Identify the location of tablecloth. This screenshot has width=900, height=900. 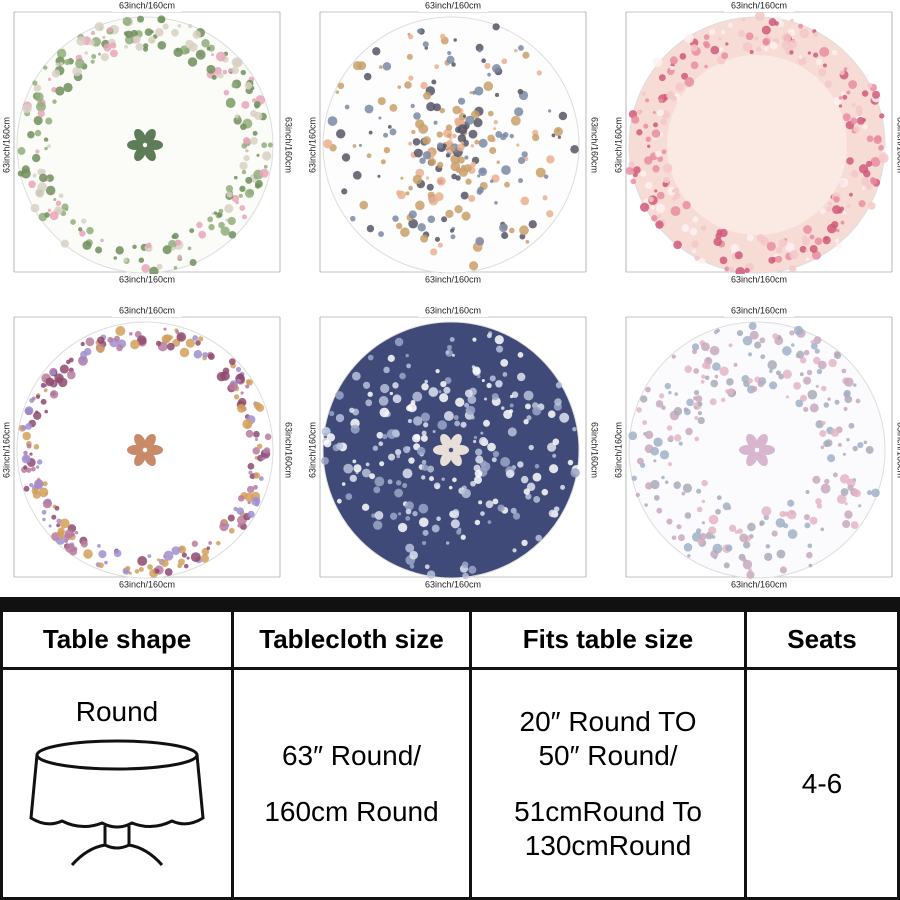
(145, 450).